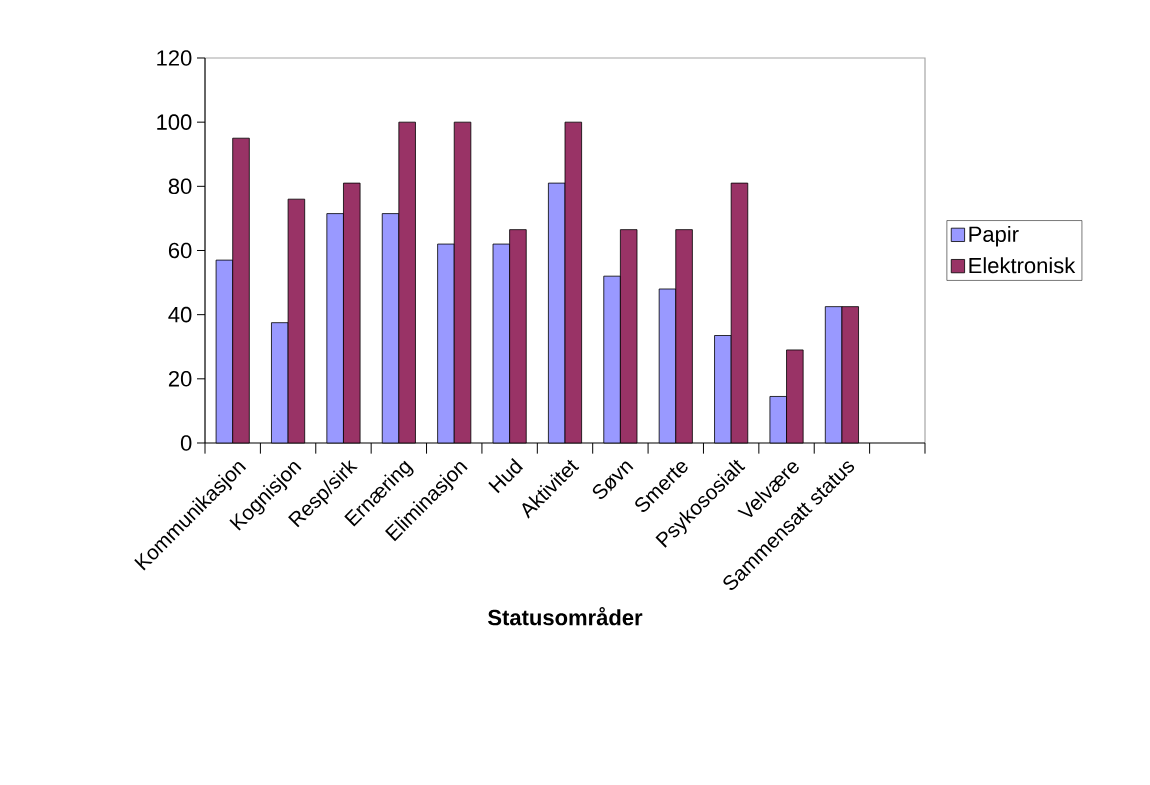  Describe the element at coordinates (186, 443) in the screenshot. I see `y-tick-label: 0` at that location.